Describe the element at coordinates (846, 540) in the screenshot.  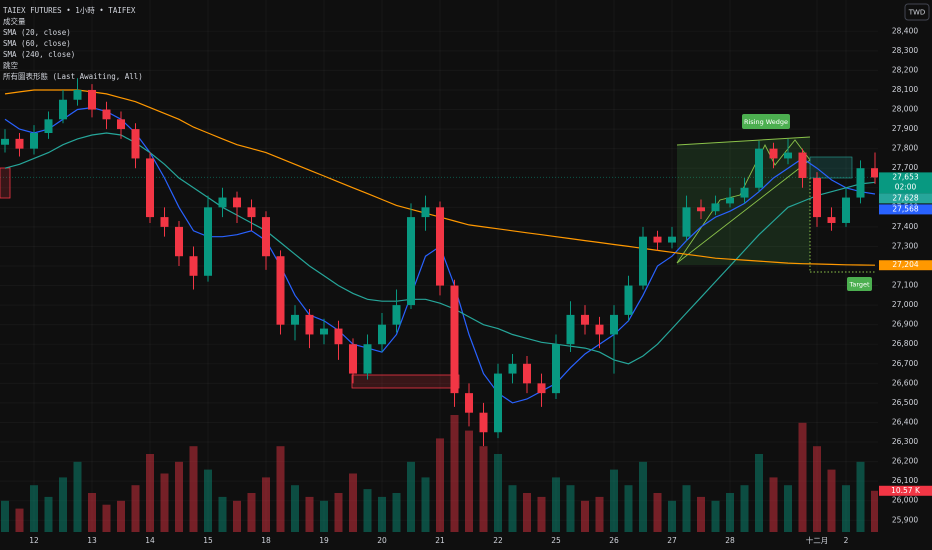
I see `x-tick-label: 2` at that location.